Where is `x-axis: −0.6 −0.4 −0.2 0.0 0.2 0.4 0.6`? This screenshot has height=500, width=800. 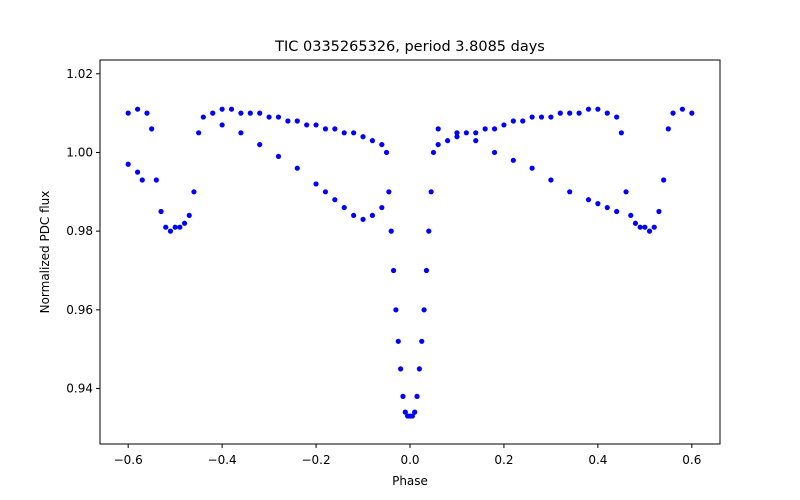 x-axis: −0.6 −0.4 −0.2 0.0 0.2 0.4 0.6 is located at coordinates (407, 455).